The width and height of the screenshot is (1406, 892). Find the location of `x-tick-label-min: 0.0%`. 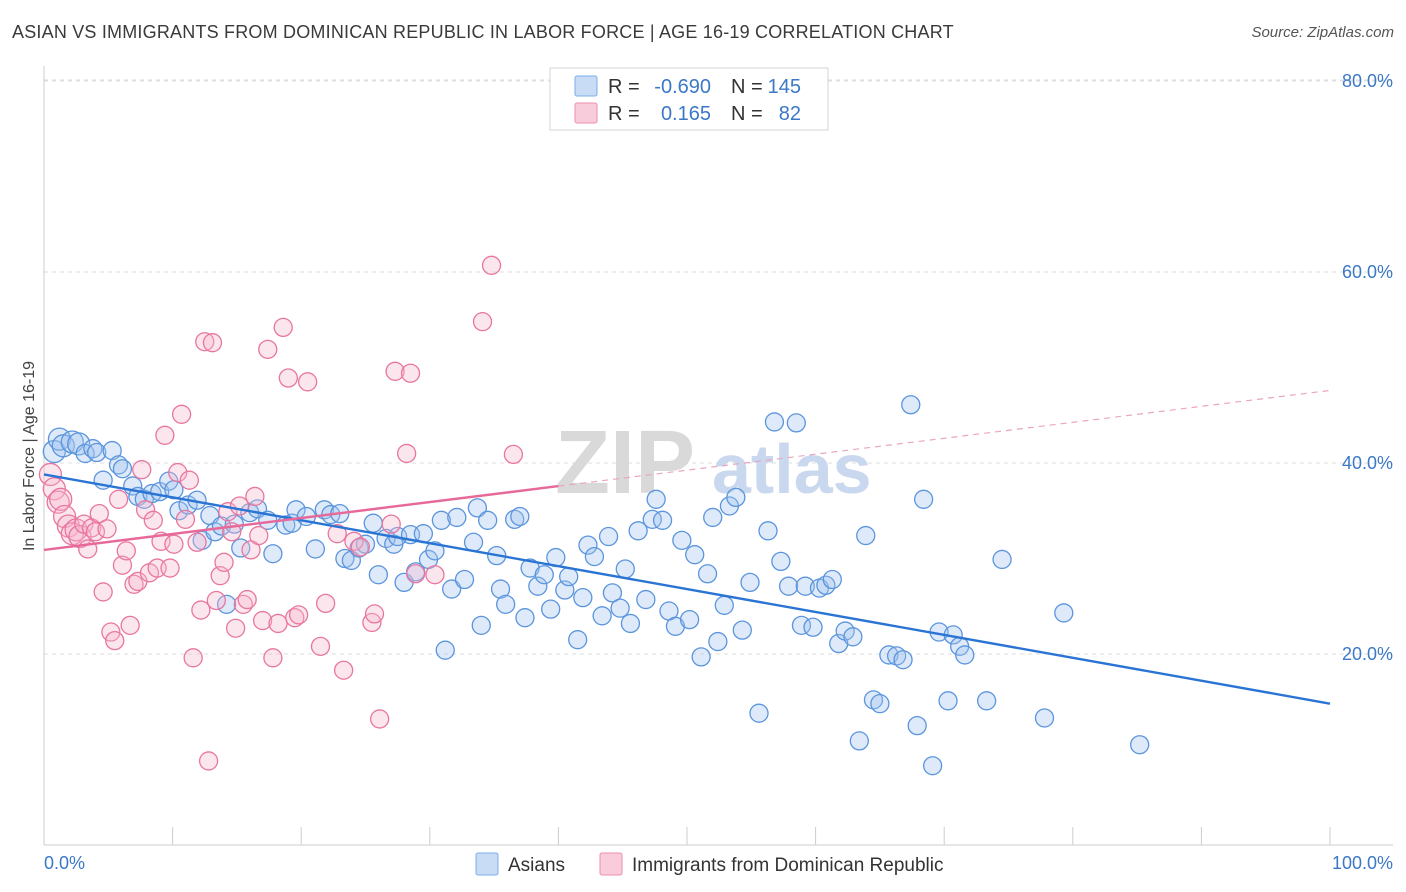

x-tick-label-min: 0.0% is located at coordinates (64, 863).